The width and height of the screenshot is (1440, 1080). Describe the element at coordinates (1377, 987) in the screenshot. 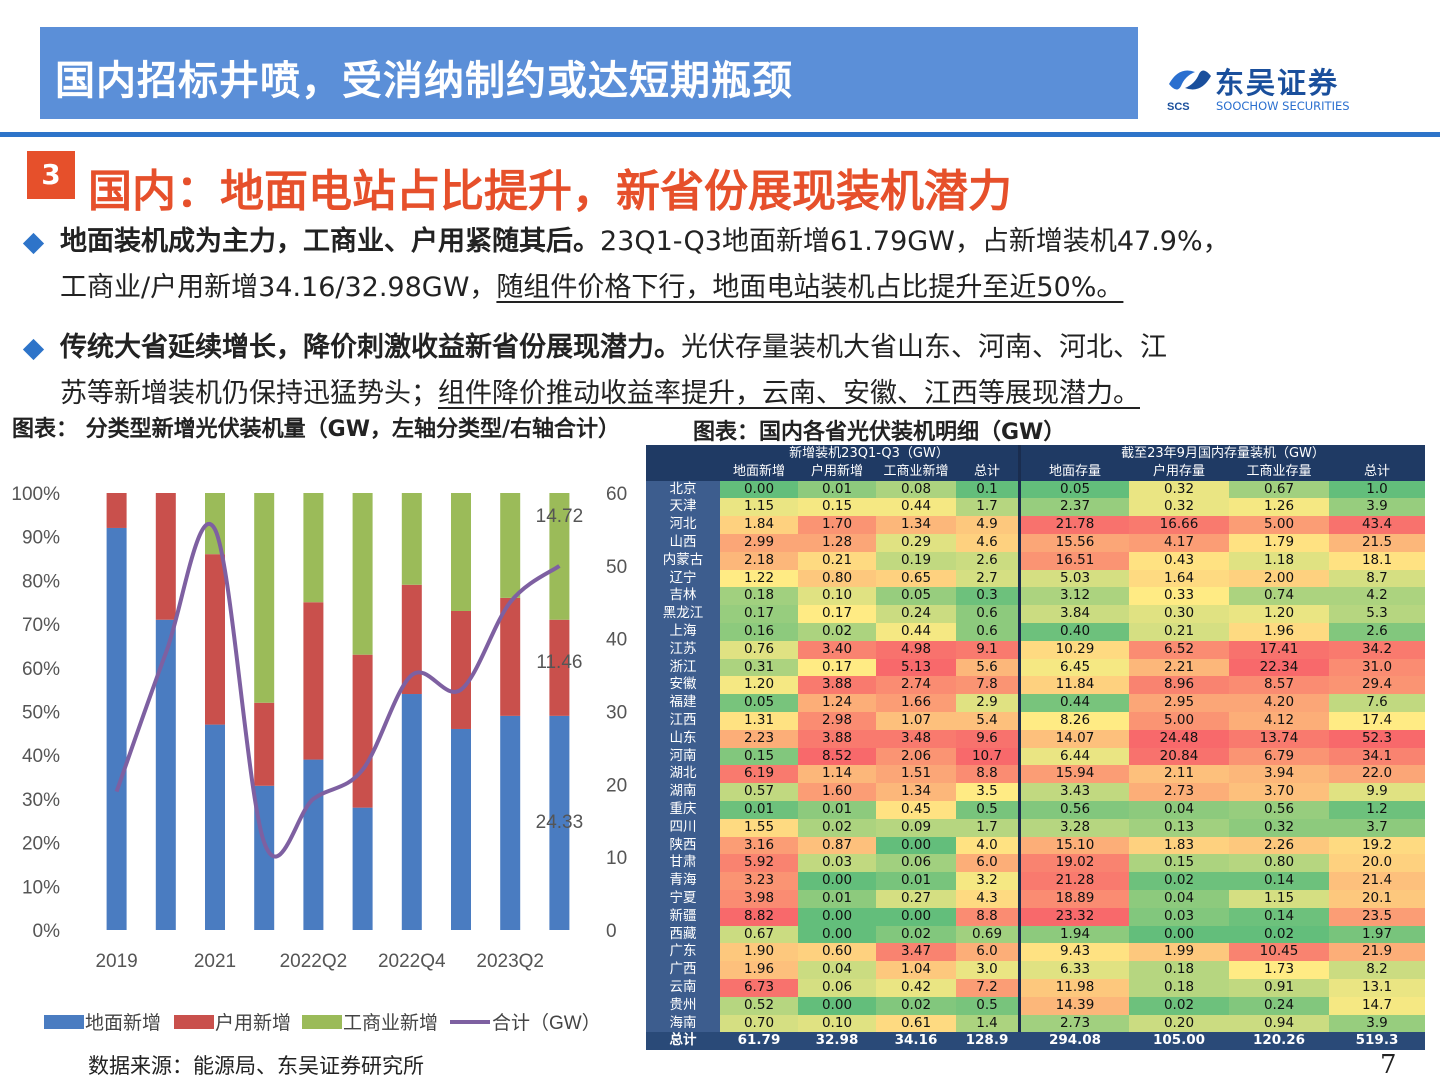

I see `table-cell: 13.1` at that location.